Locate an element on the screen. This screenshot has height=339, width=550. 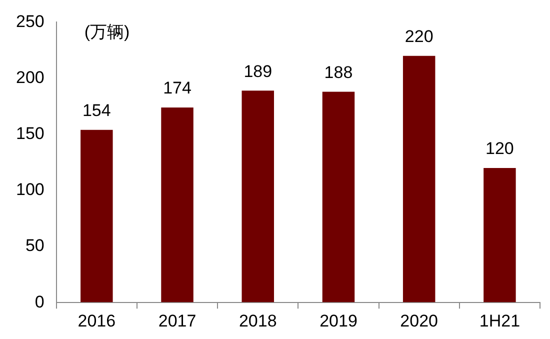
y-tick-label: 100 is located at coordinates (30, 190).